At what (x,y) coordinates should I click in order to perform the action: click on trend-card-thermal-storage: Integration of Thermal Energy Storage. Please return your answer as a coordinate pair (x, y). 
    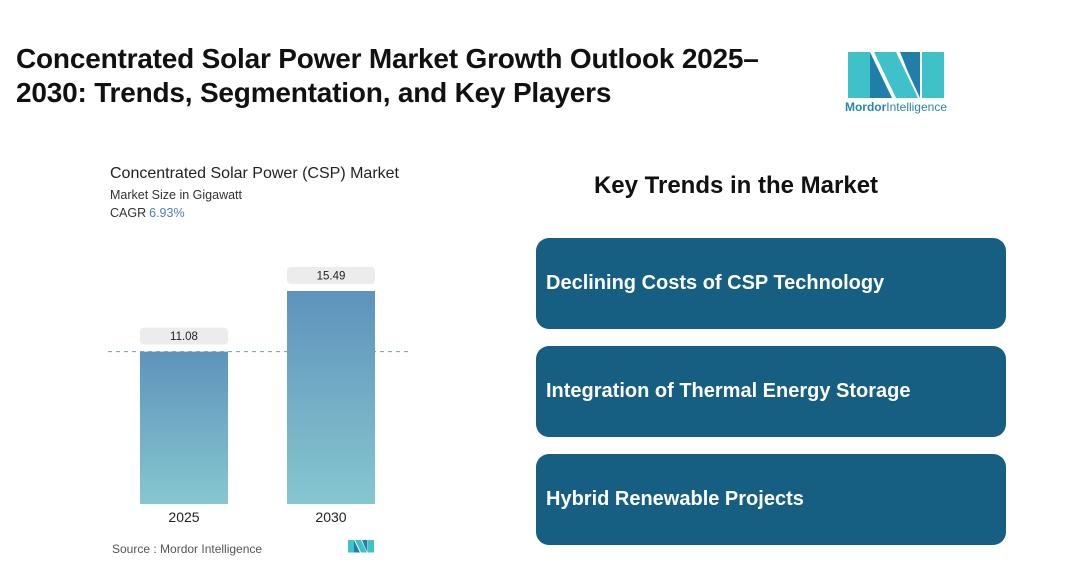
    Looking at the image, I should click on (771, 391).